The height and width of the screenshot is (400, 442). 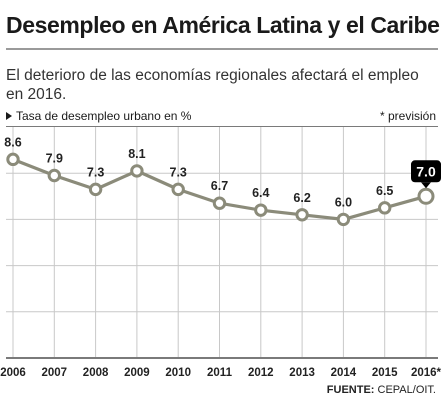 I want to click on y-axis-label: Tasa de desempleo urbano en %, so click(x=98, y=116).